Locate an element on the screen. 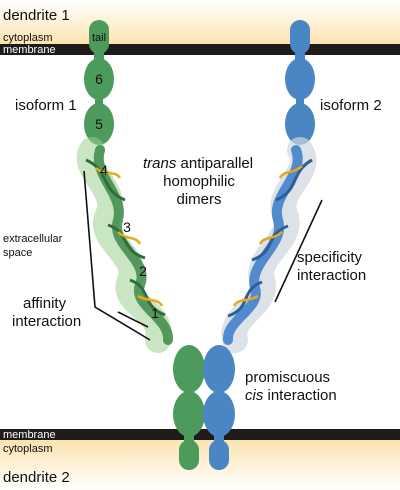 The width and height of the screenshot is (400, 490). extracellular-label-1: extracellular is located at coordinates (33, 239).